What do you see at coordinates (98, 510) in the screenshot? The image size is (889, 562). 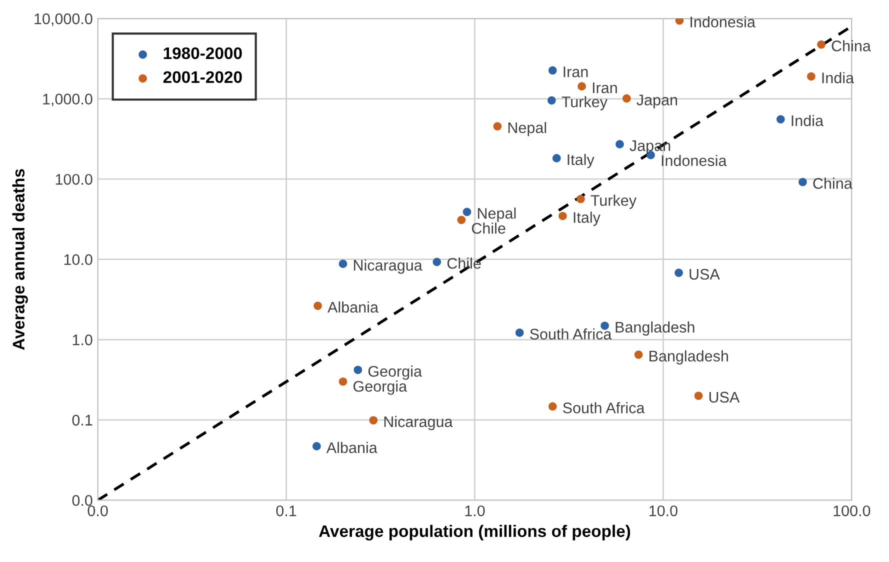 I see `x-tick-label: 0.0` at bounding box center [98, 510].